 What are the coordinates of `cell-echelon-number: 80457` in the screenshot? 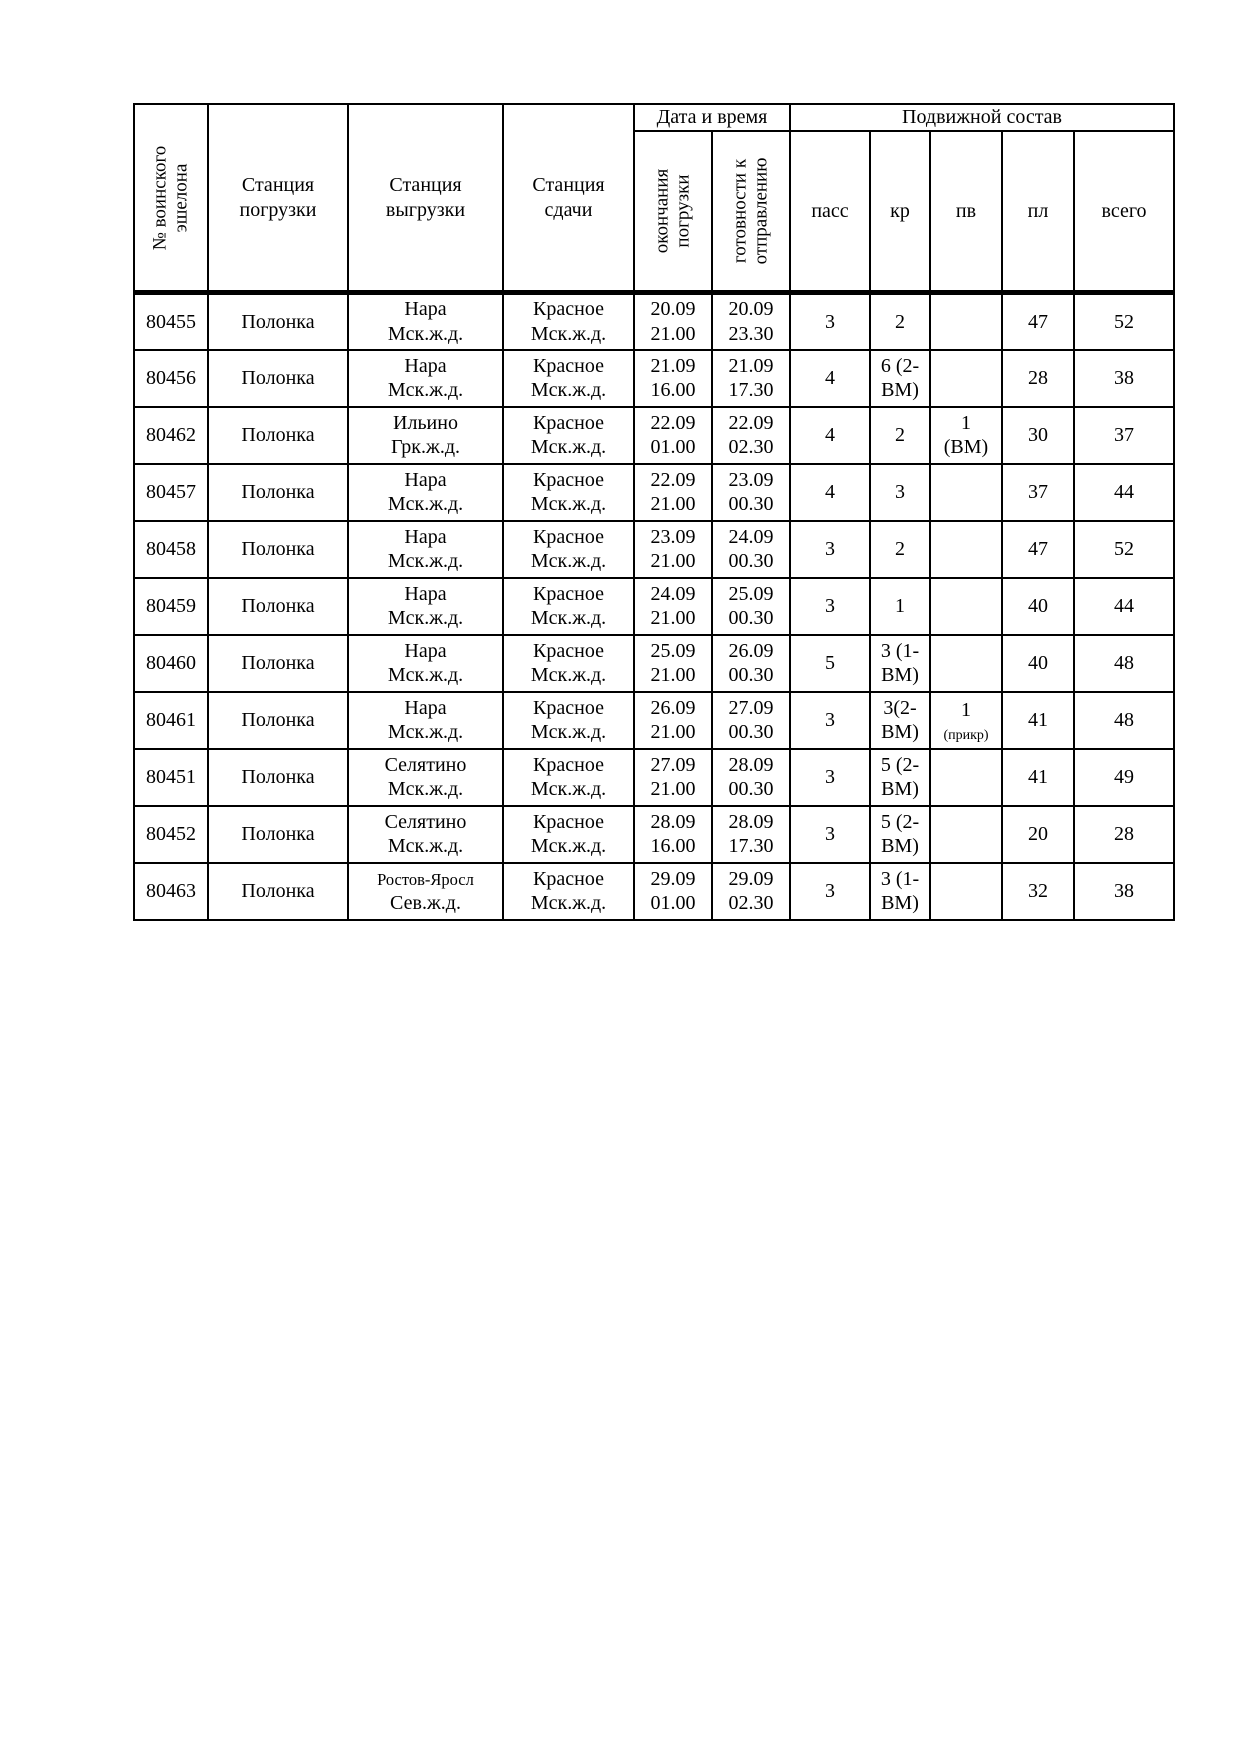 It's located at (171, 492).